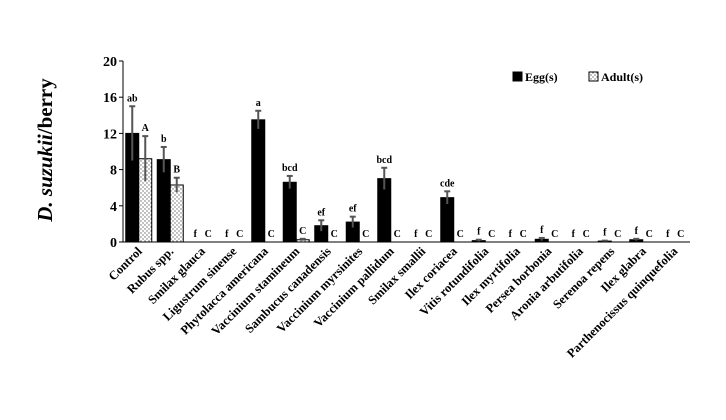  I want to click on y-axis-title-unit: /berry, so click(45, 106).